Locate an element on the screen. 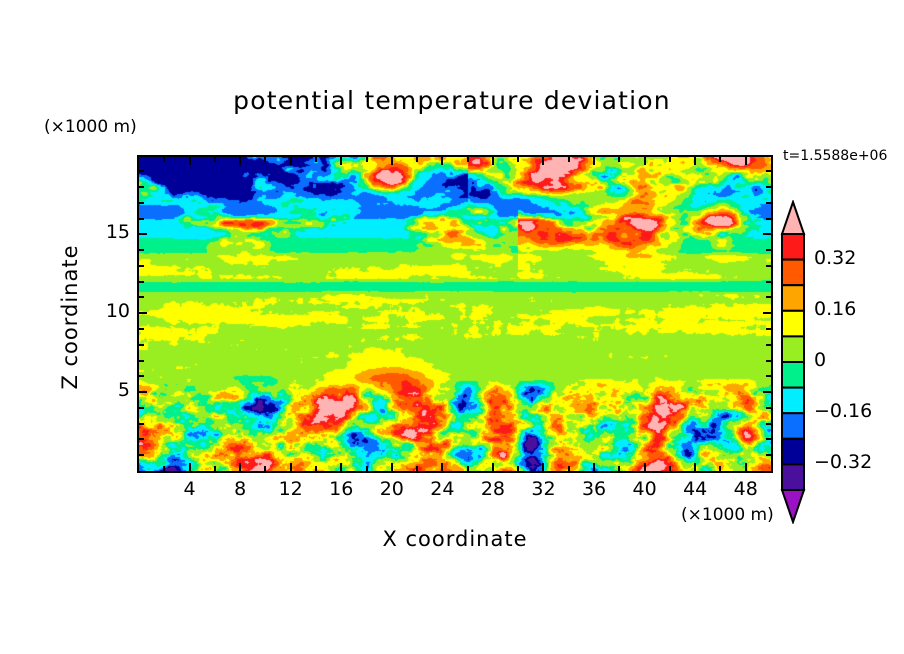 Image resolution: width=904 pixels, height=654 pixels. x-tick-label: 4 is located at coordinates (189, 489).